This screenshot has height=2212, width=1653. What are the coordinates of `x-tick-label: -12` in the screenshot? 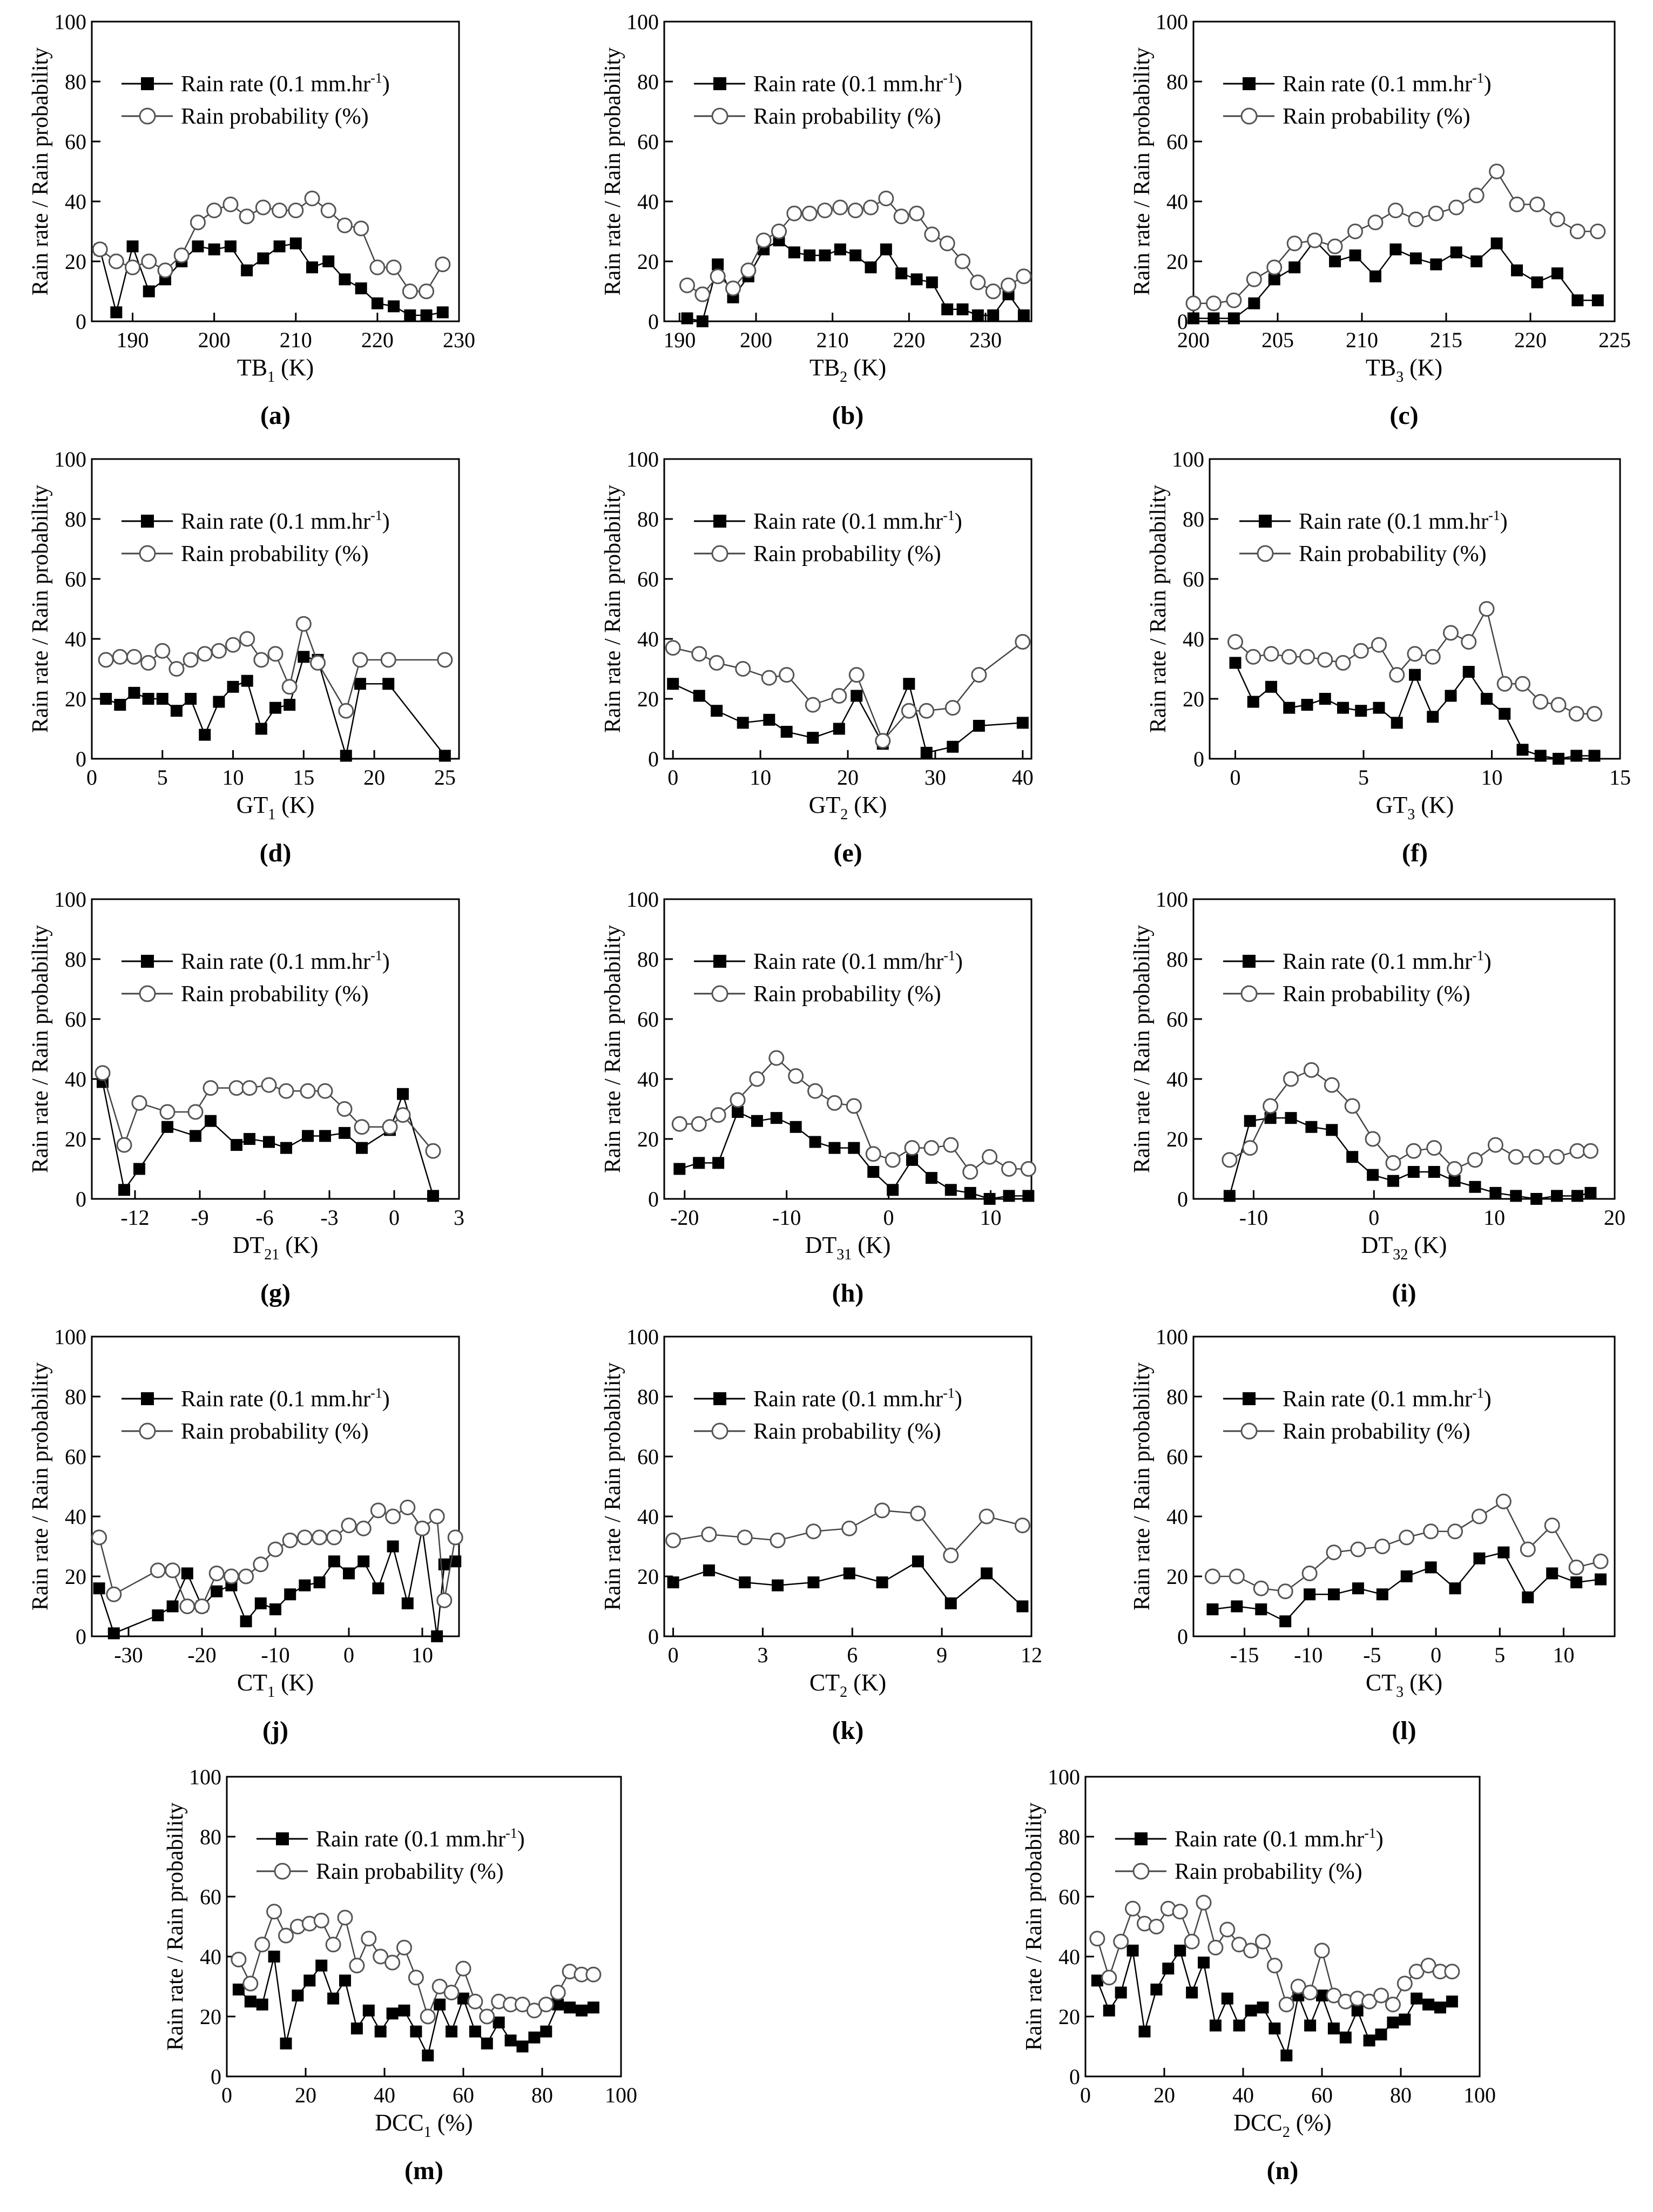 It's located at (134, 1217).